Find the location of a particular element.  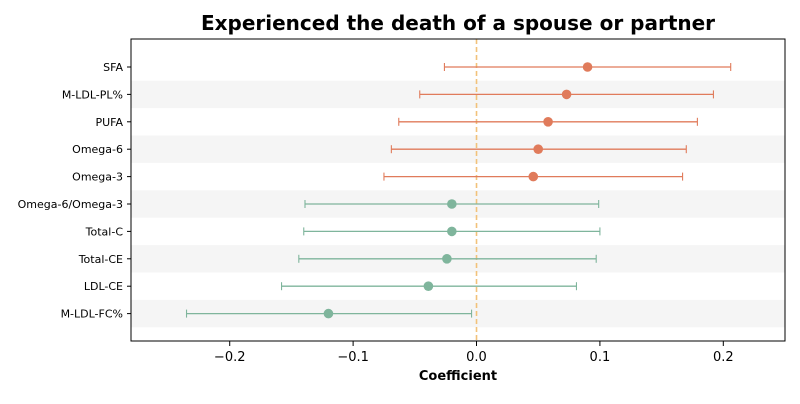

x-tick-label: 0.0 is located at coordinates (476, 357).